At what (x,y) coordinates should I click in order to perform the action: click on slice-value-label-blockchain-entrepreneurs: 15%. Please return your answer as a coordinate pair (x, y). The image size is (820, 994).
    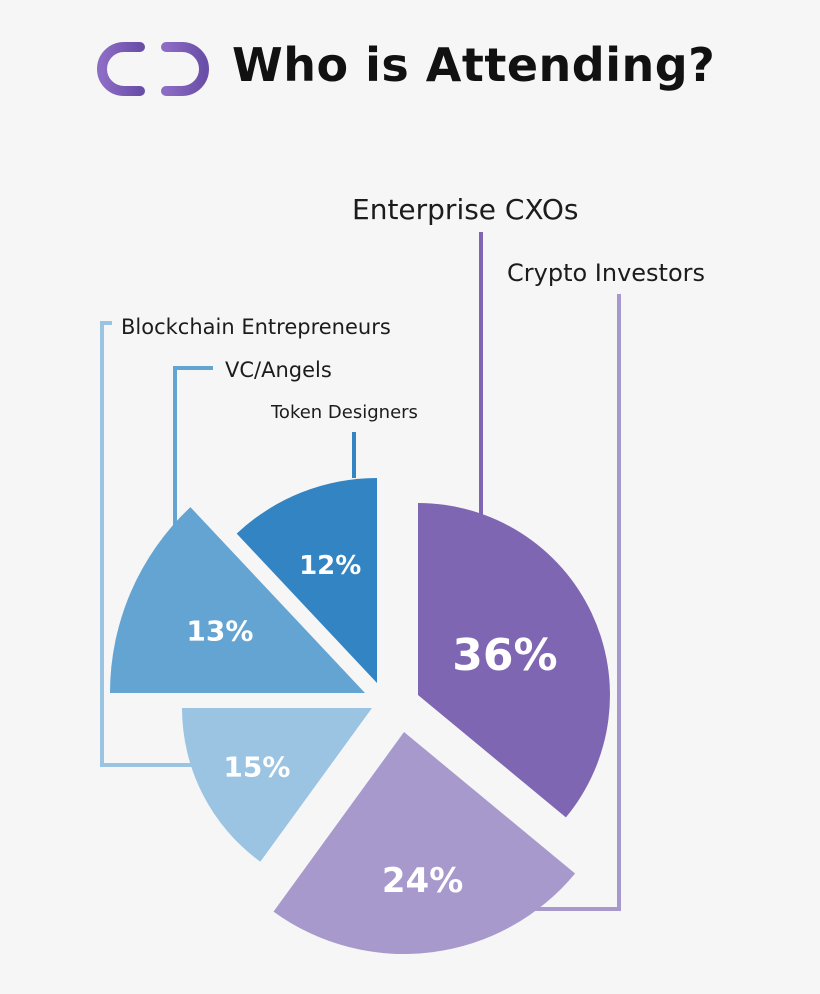
    Looking at the image, I should click on (256, 767).